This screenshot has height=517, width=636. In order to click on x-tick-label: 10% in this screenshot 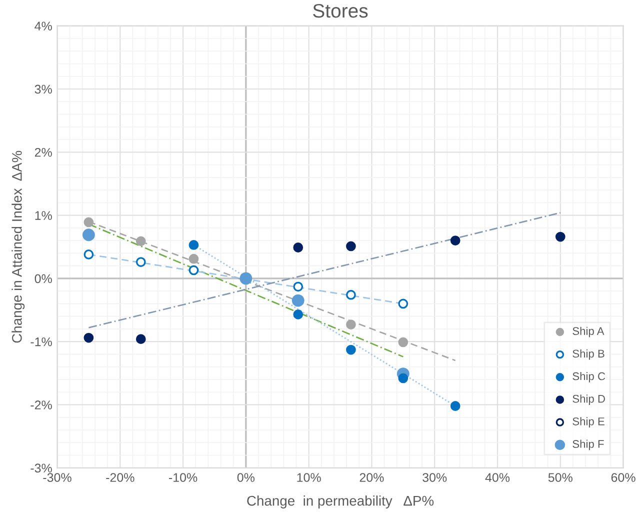, I will do `click(309, 477)`.